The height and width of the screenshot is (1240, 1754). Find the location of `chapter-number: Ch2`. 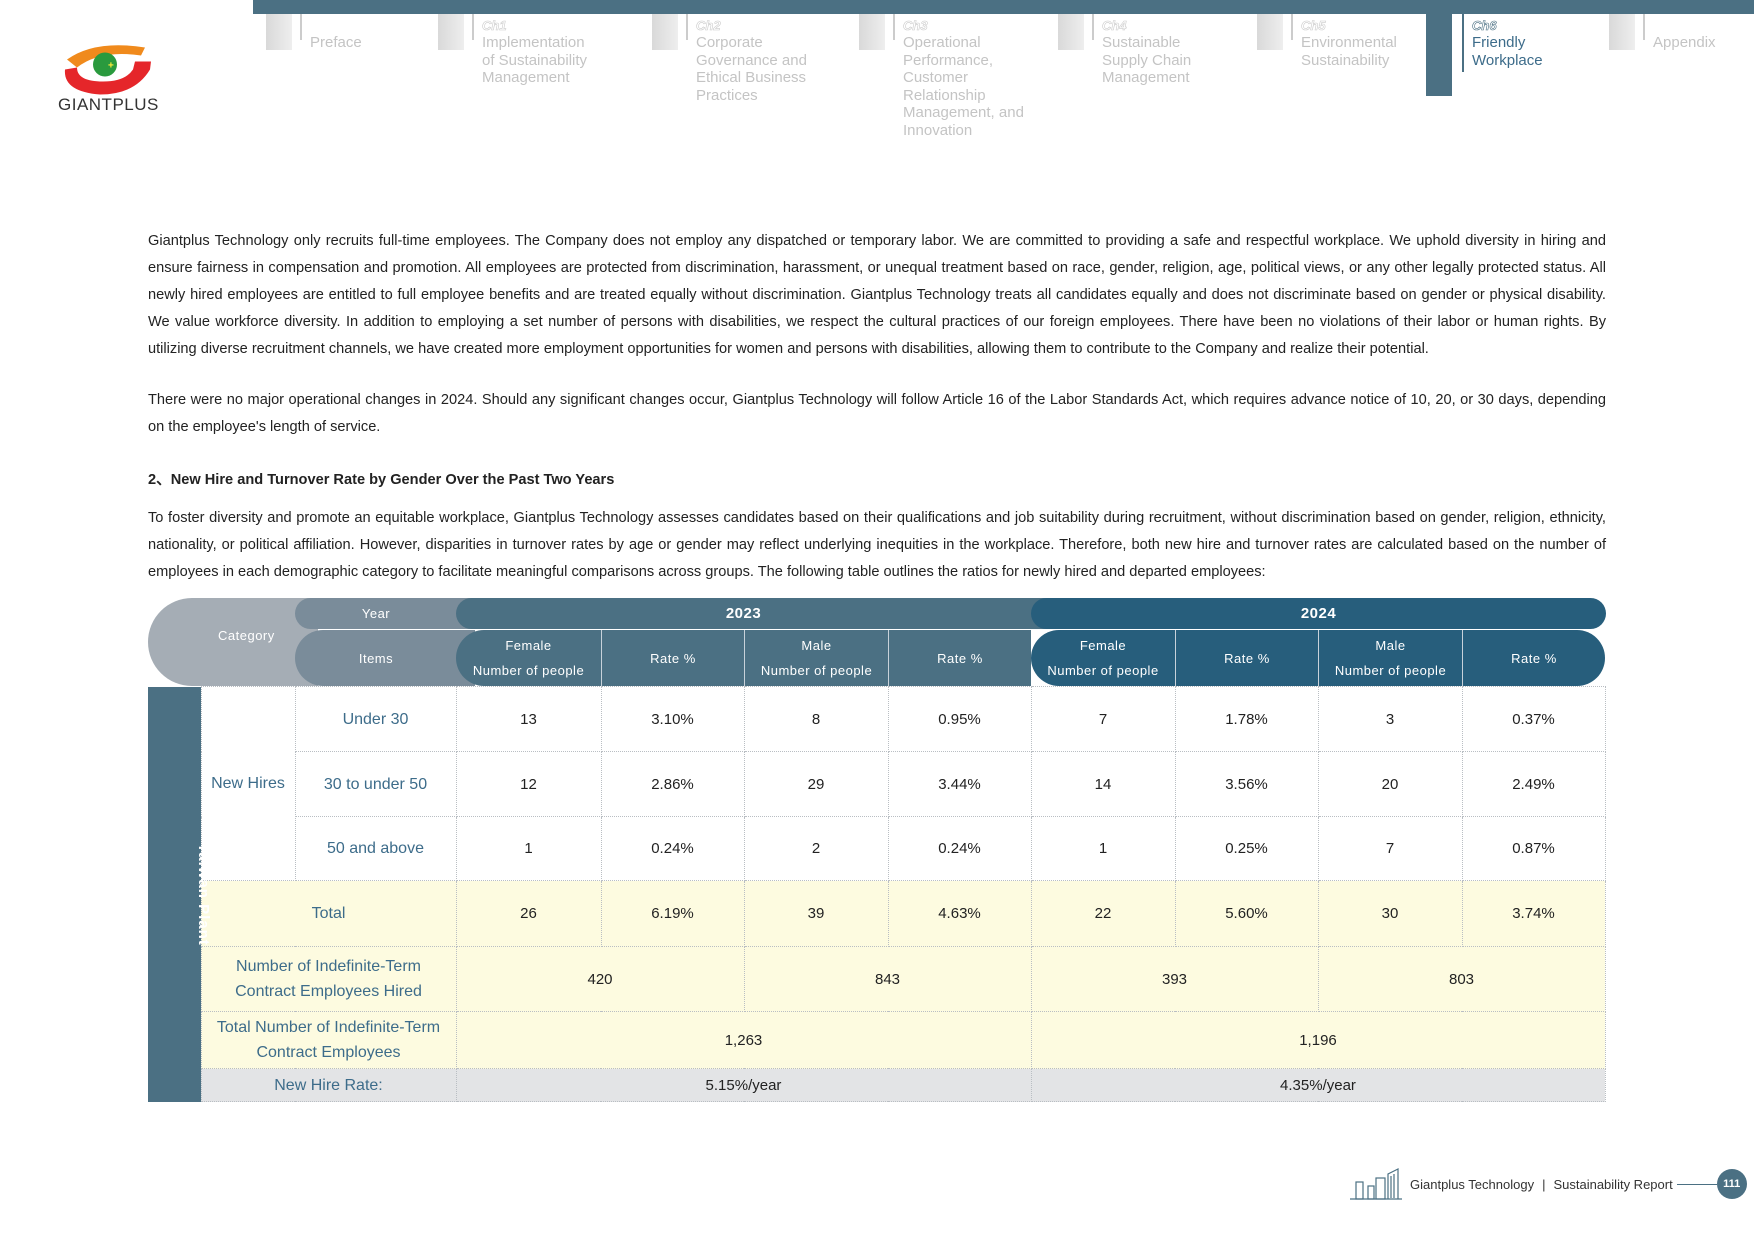

chapter-number: Ch2 is located at coordinates (708, 26).